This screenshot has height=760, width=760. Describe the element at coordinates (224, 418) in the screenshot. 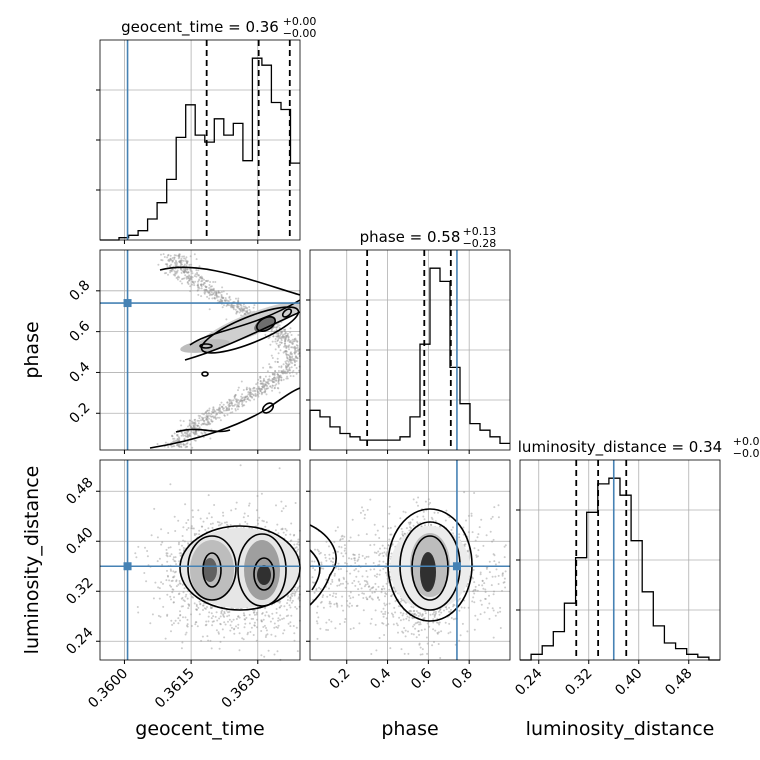

I see `contour-line` at that location.